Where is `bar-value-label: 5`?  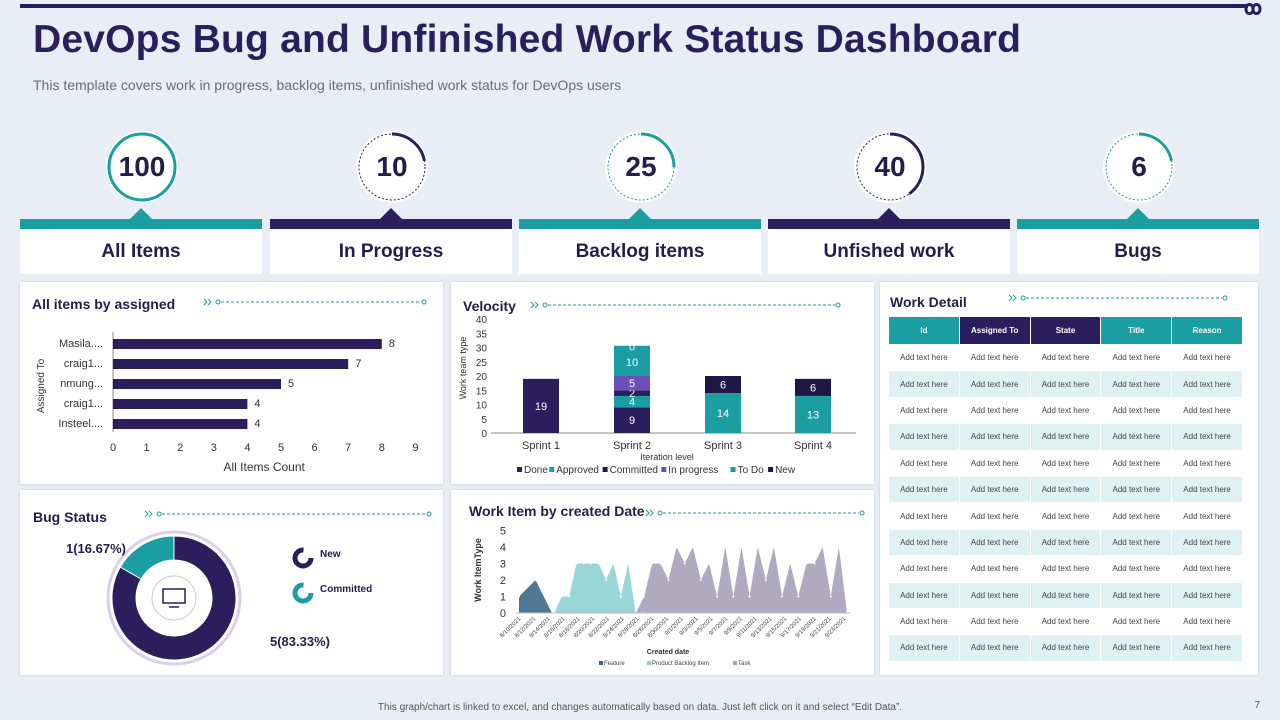
bar-value-label: 5 is located at coordinates (291, 384).